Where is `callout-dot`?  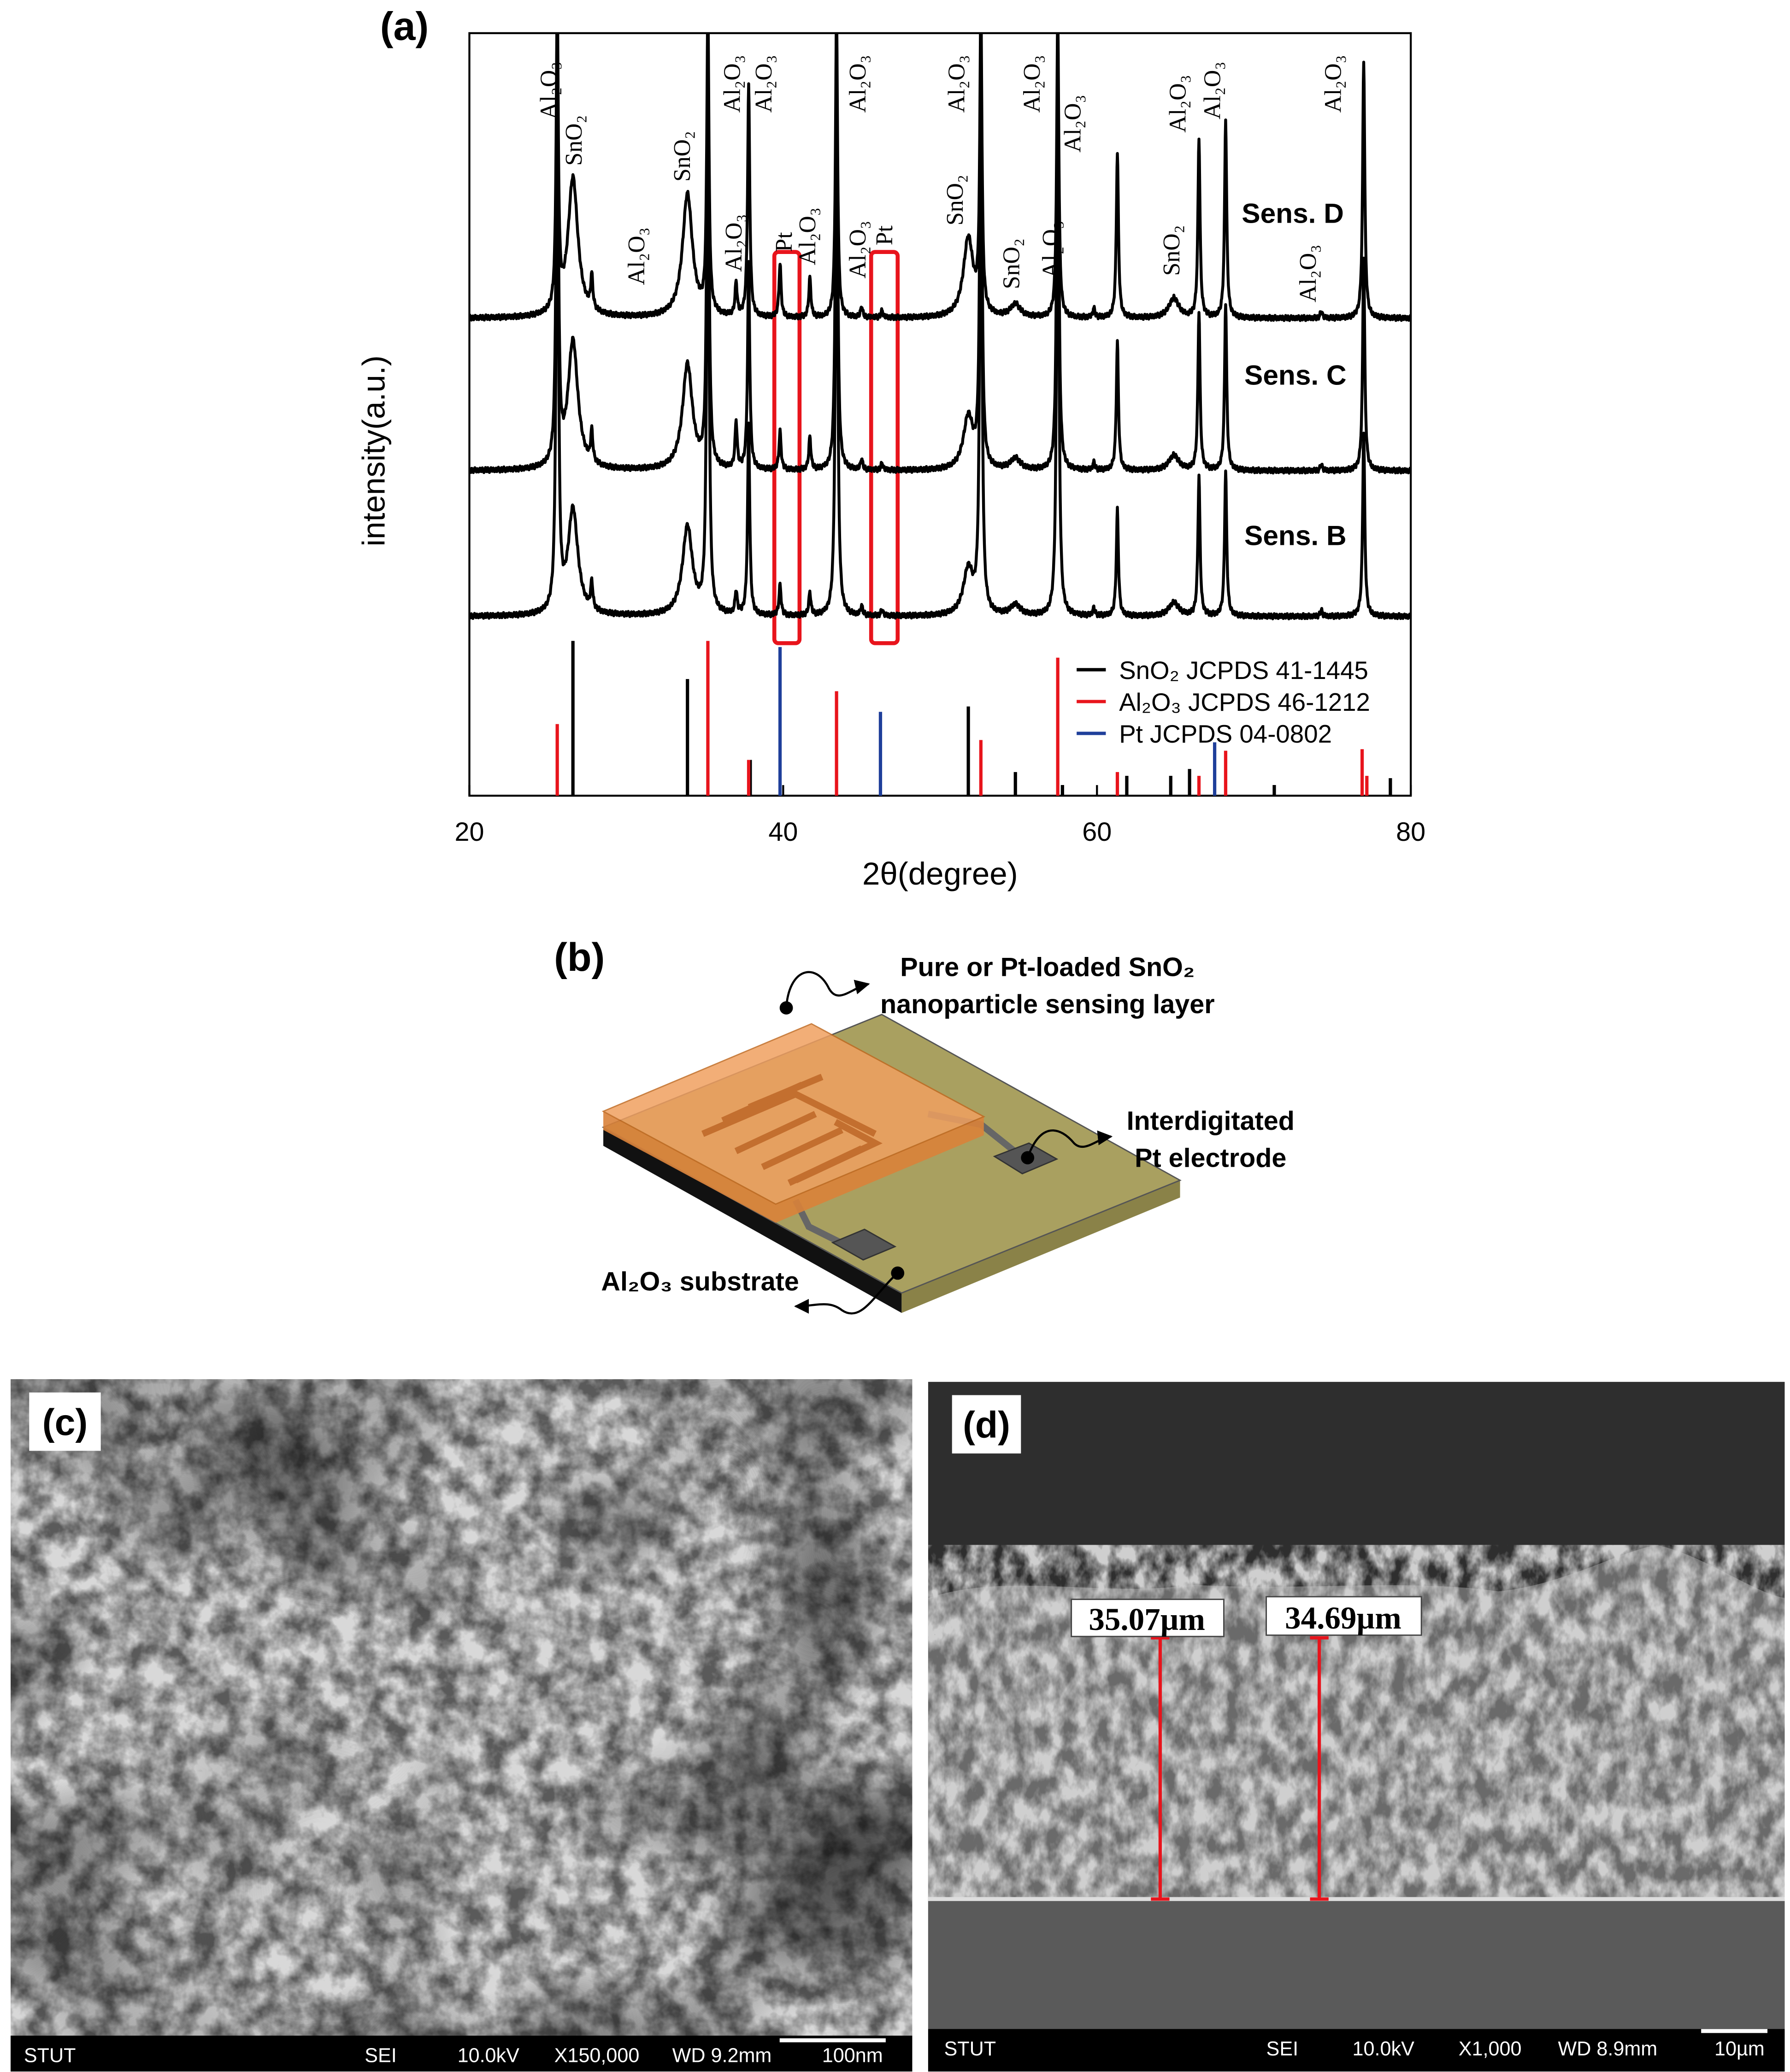 callout-dot is located at coordinates (1028, 1157).